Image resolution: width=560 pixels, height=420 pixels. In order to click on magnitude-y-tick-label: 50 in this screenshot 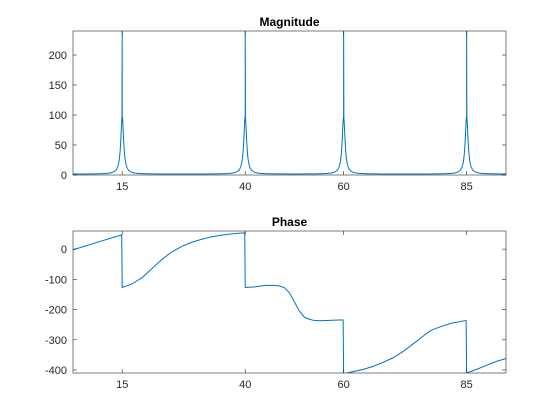, I will do `click(61, 146)`.